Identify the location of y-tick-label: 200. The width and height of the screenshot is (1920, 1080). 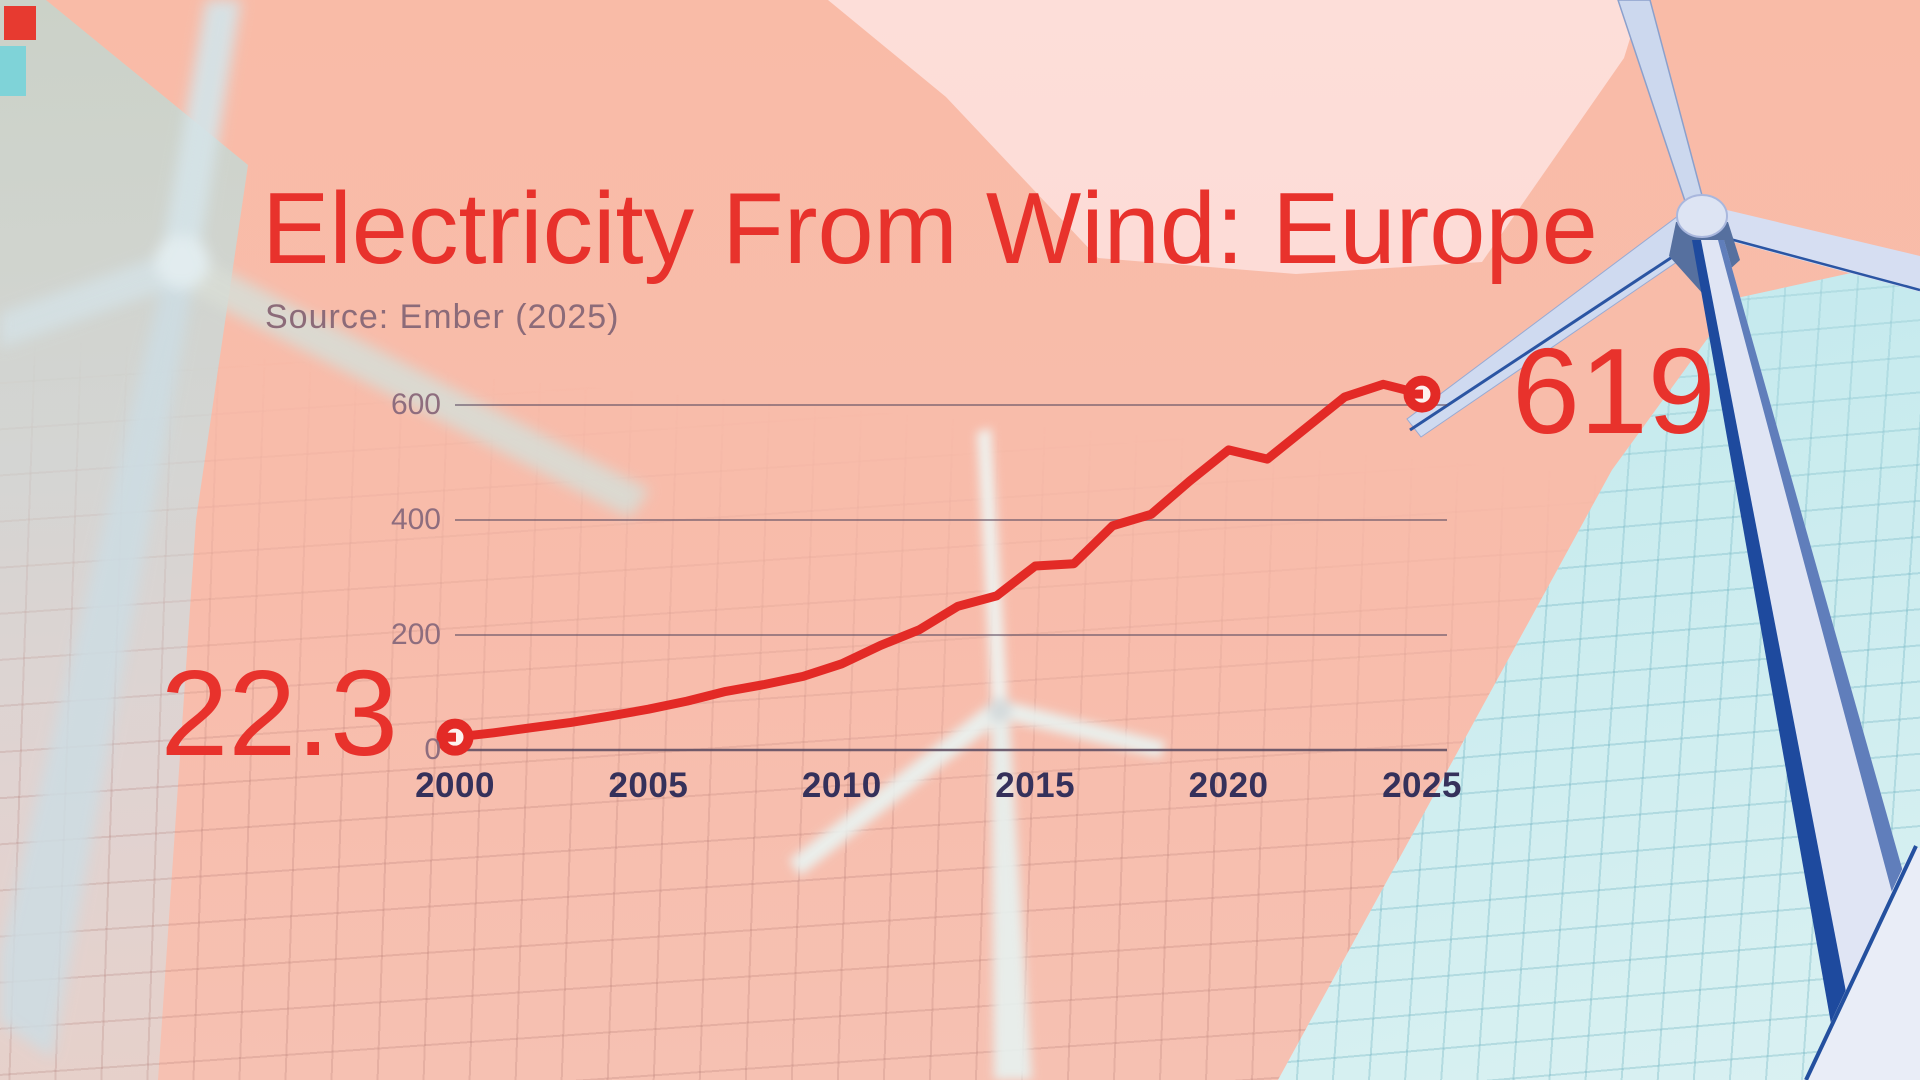
(415, 634).